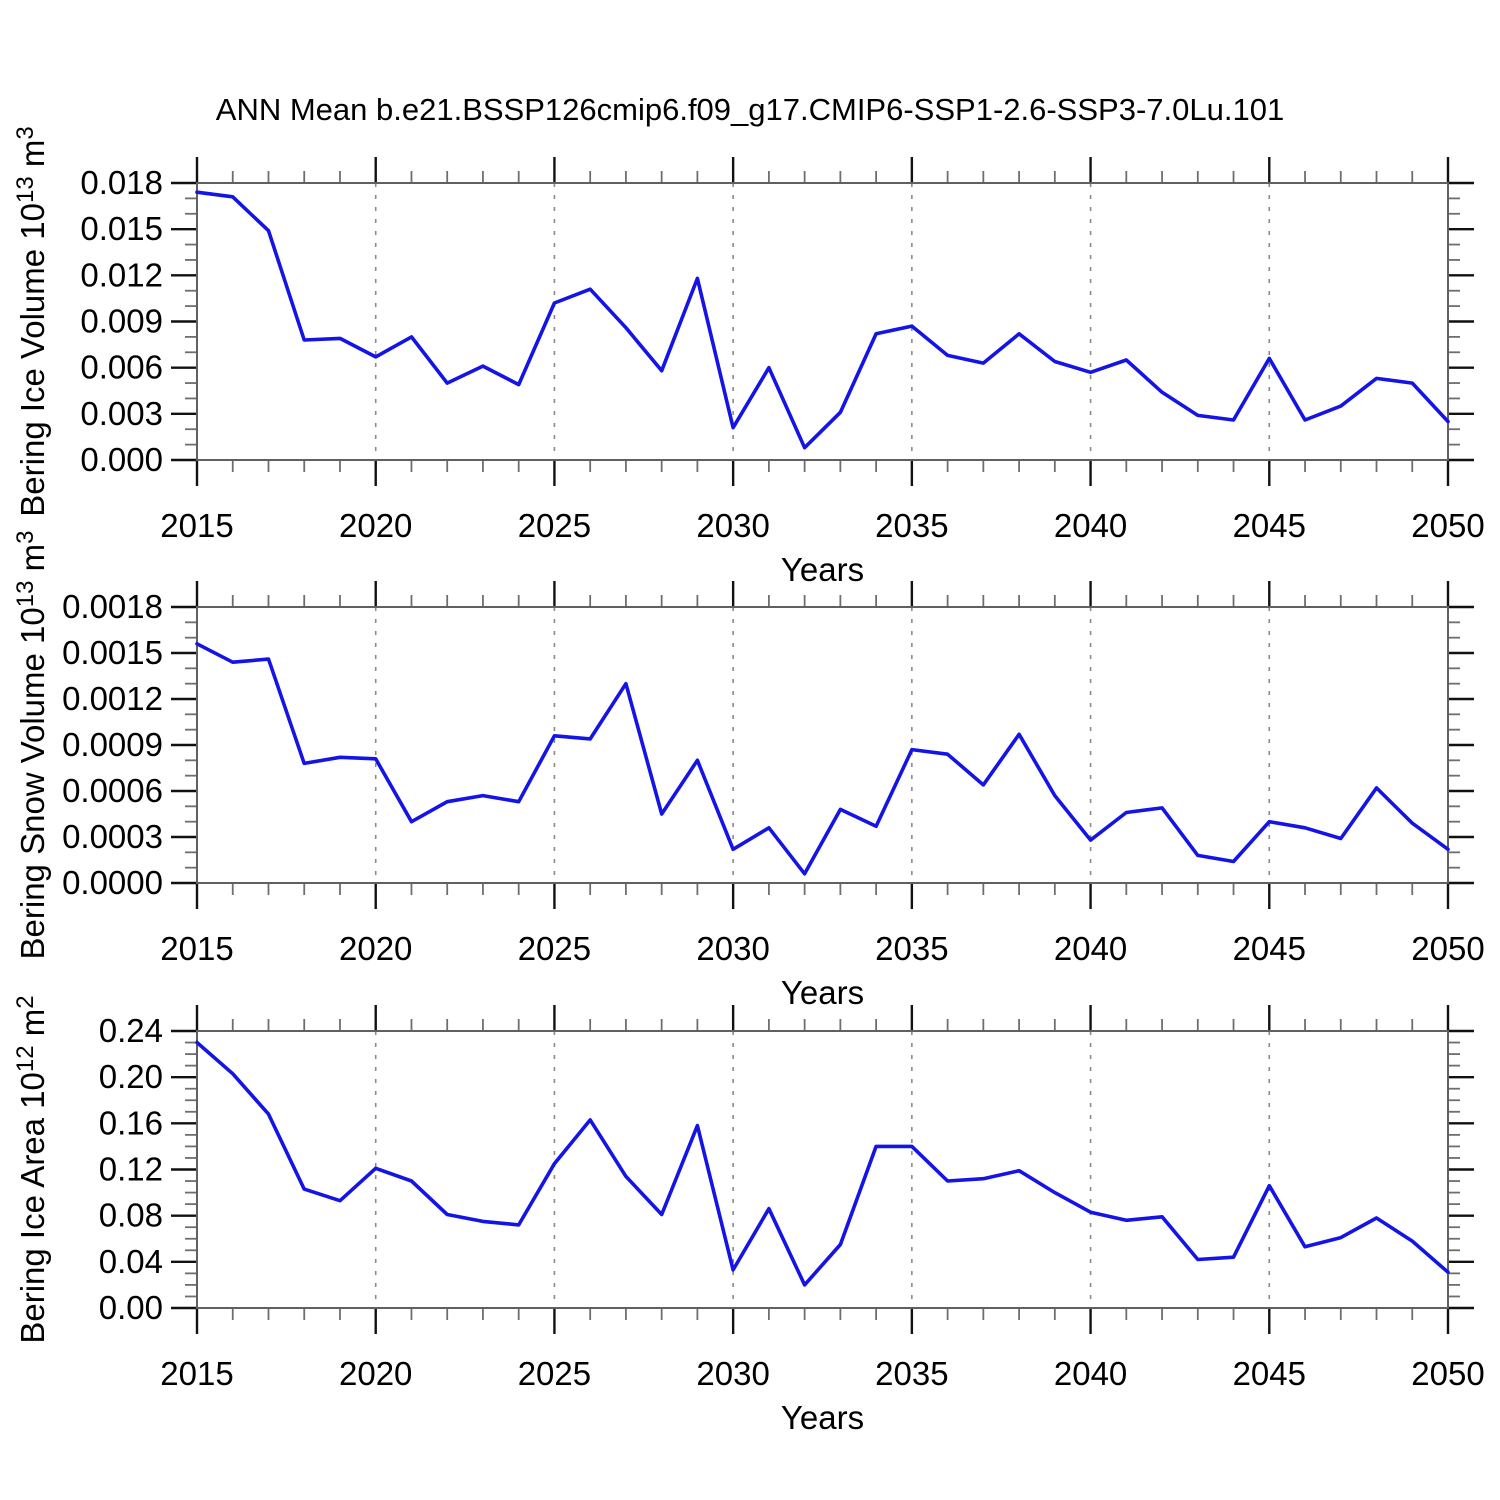  Describe the element at coordinates (131, 1122) in the screenshot. I see `y-tick-label: 0.16` at that location.